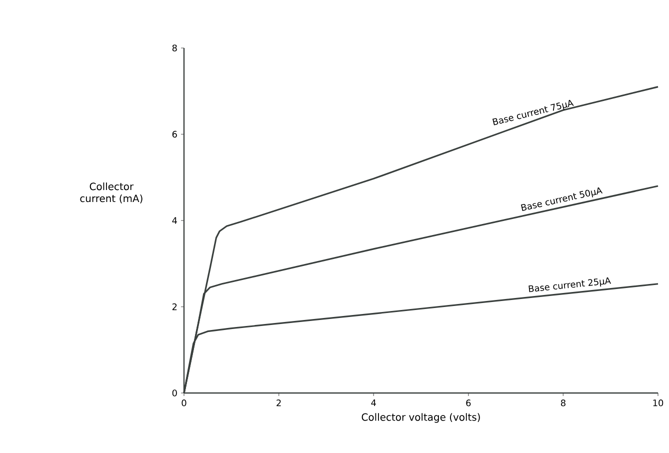 Image resolution: width=669 pixels, height=453 pixels. What do you see at coordinates (174, 220) in the screenshot?
I see `y-tick-label: 4` at bounding box center [174, 220].